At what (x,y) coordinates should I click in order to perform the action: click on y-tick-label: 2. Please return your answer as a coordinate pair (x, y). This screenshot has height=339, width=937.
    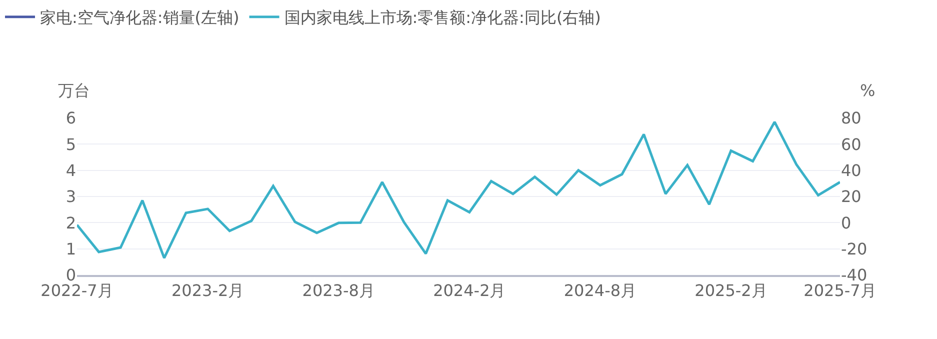
    Looking at the image, I should click on (71, 222).